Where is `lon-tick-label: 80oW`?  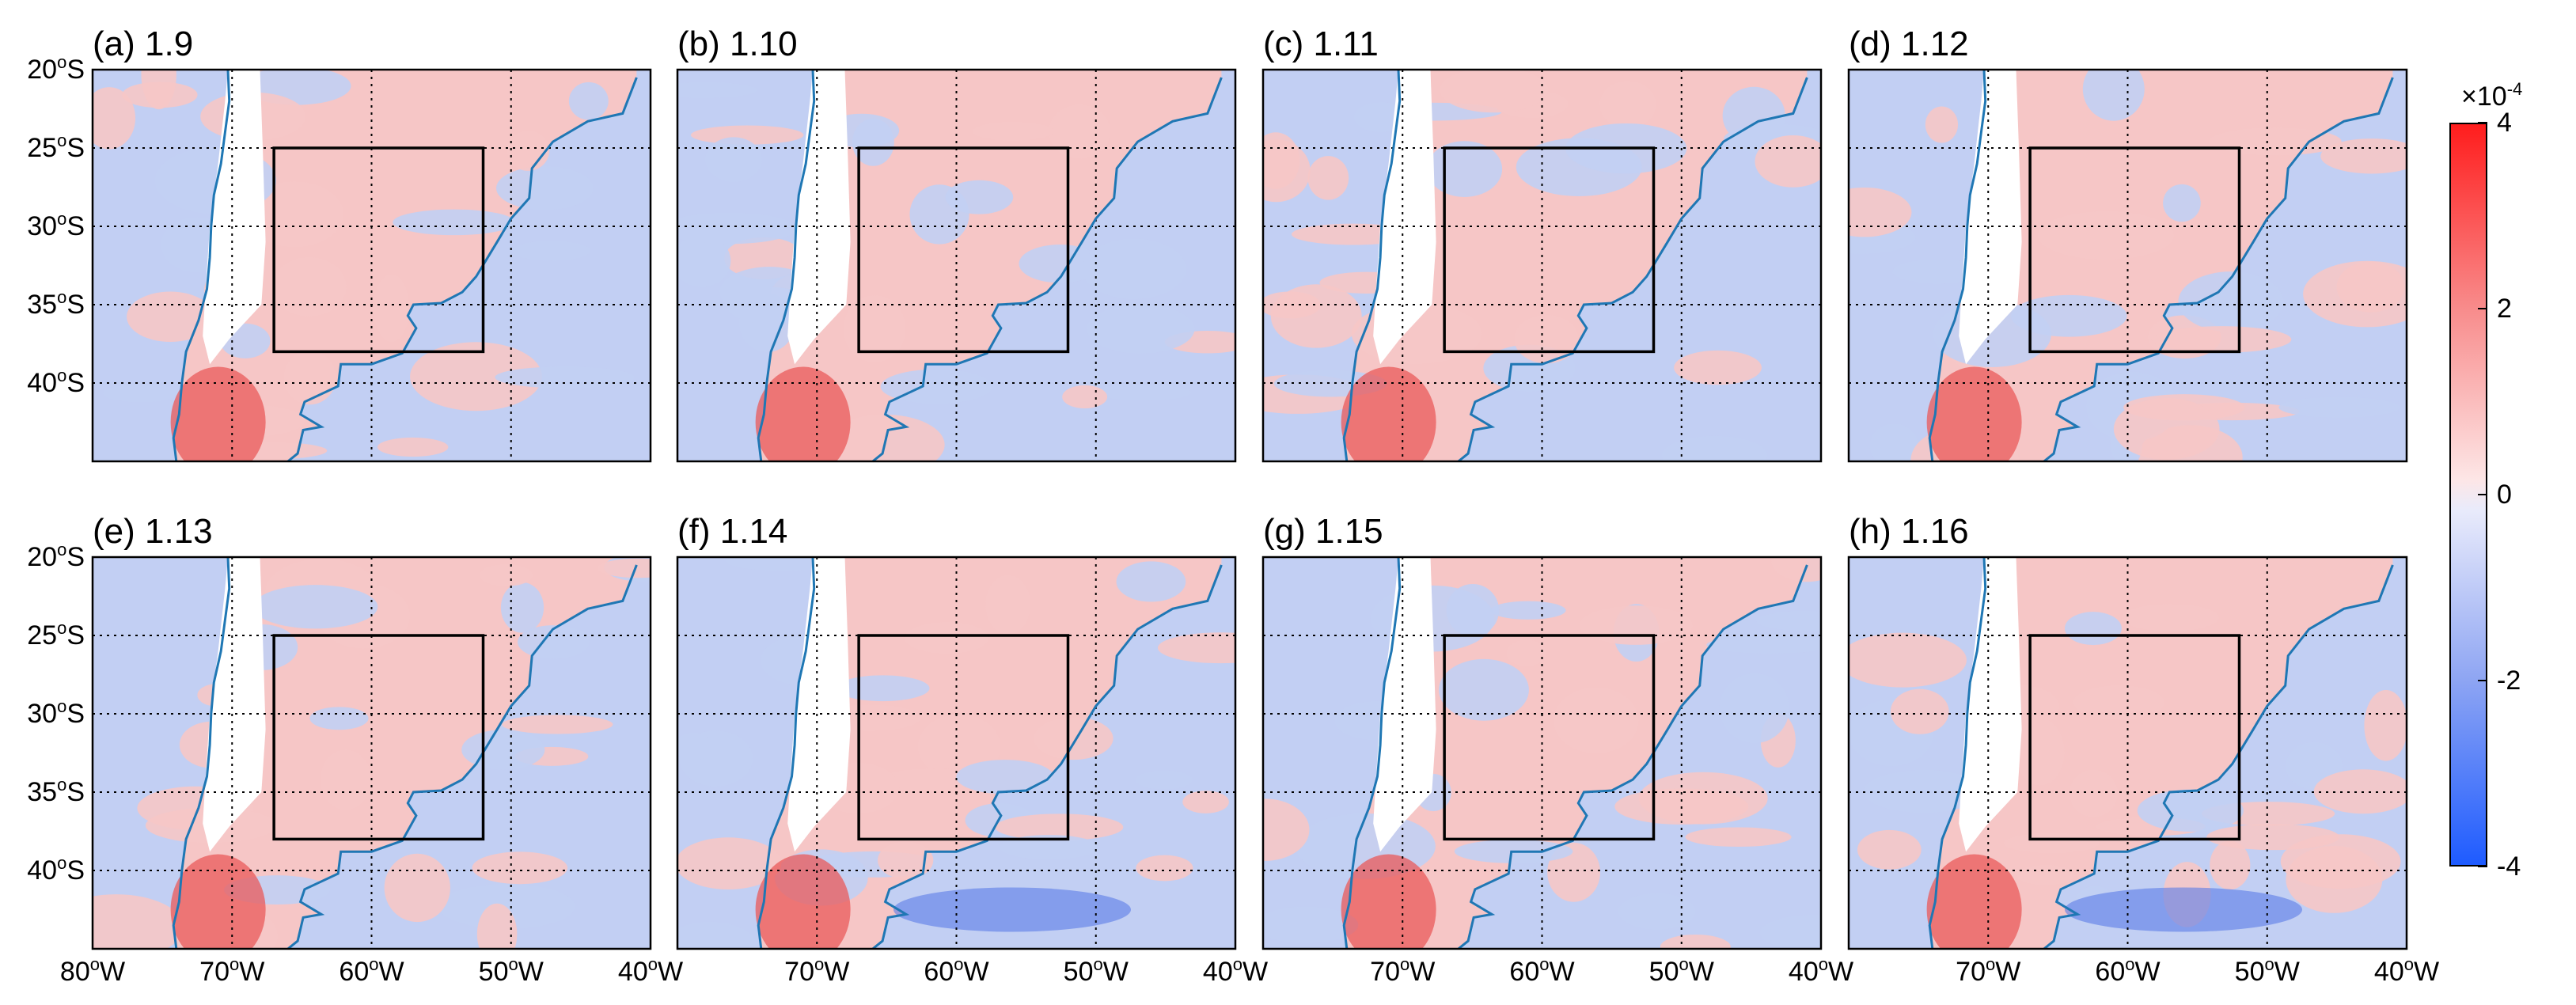 lon-tick-label: 80oW is located at coordinates (92, 971).